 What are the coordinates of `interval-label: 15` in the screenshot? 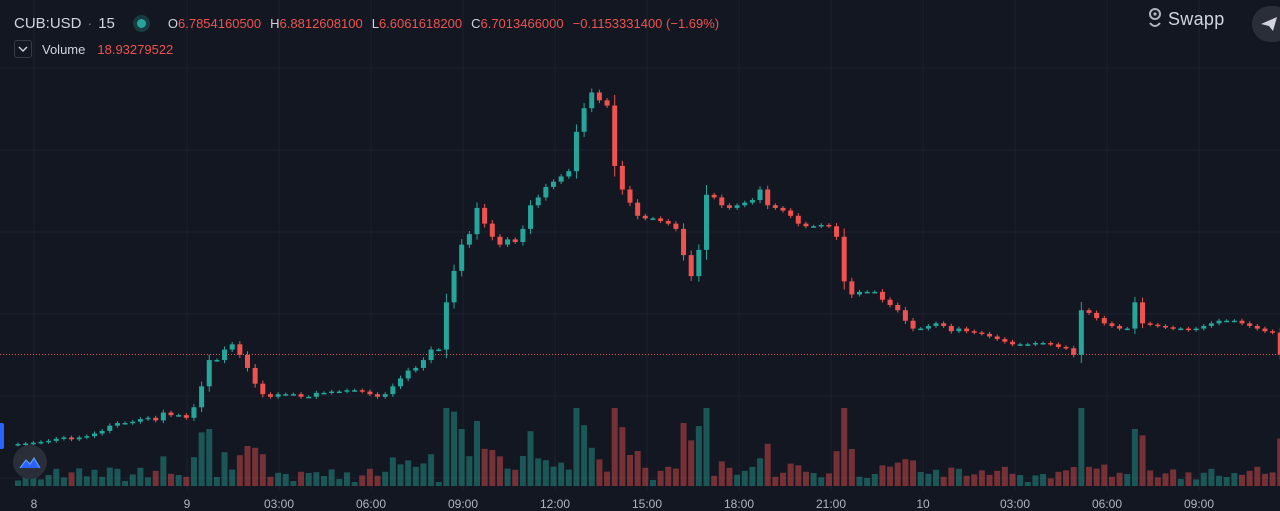 It's located at (106, 23).